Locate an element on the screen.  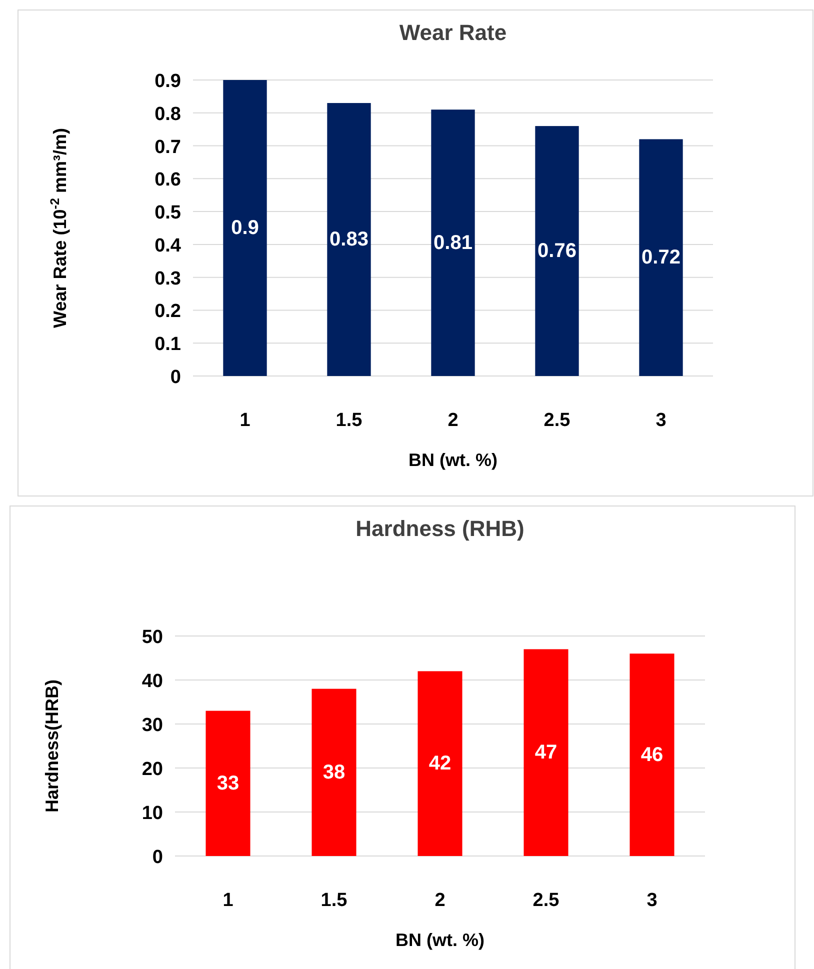
data-label: 0.9 is located at coordinates (245, 228).